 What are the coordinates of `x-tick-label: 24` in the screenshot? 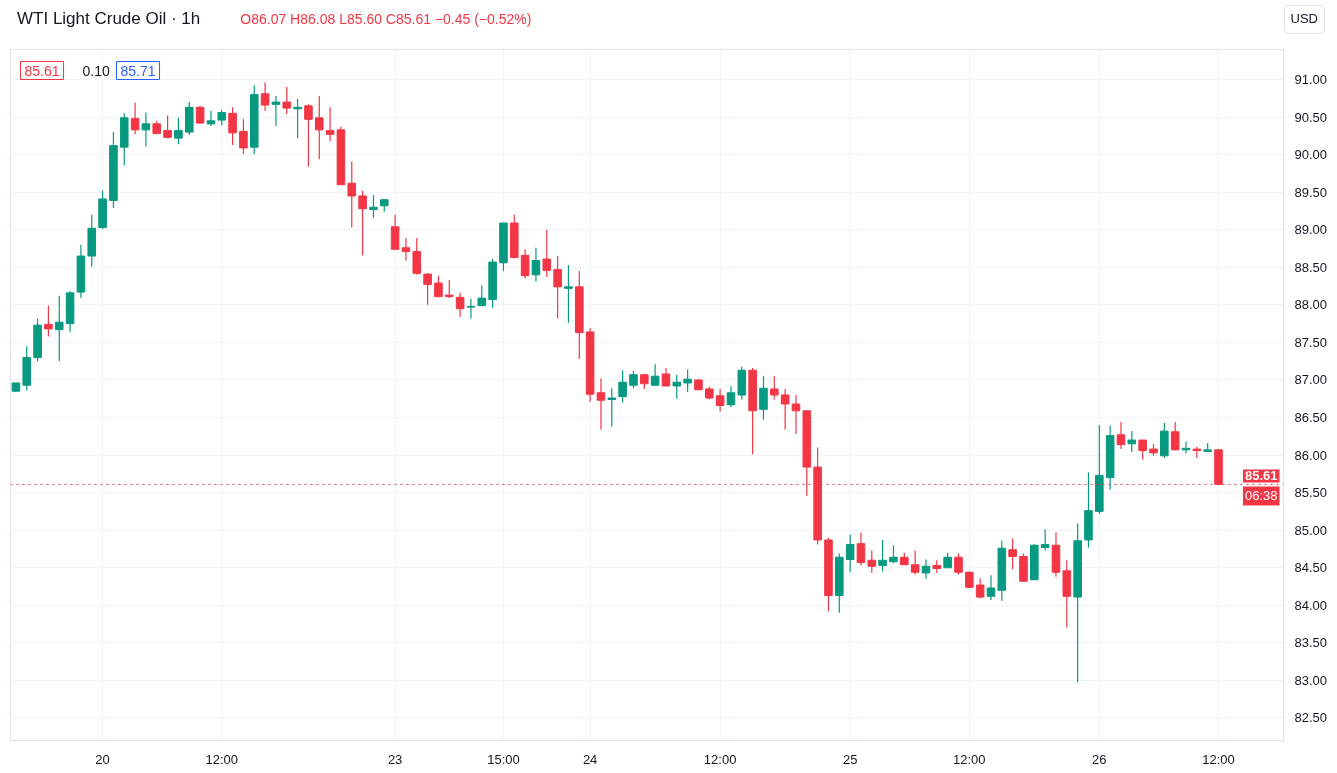 It's located at (590, 759).